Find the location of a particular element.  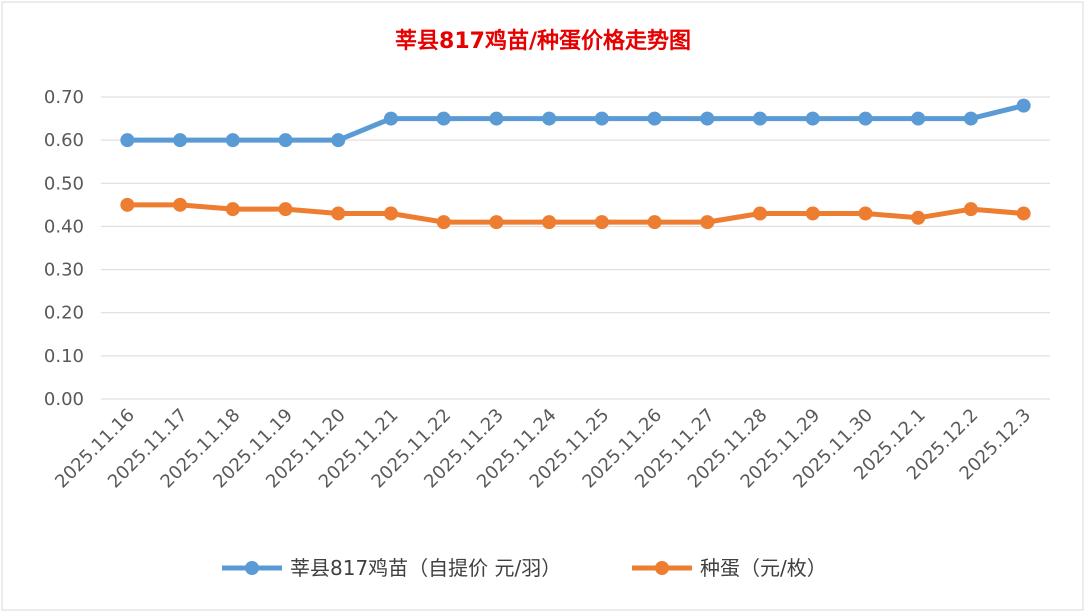

legend-item-series1: 莘县817鸡苗（自提价 元/羽） is located at coordinates (391, 568).